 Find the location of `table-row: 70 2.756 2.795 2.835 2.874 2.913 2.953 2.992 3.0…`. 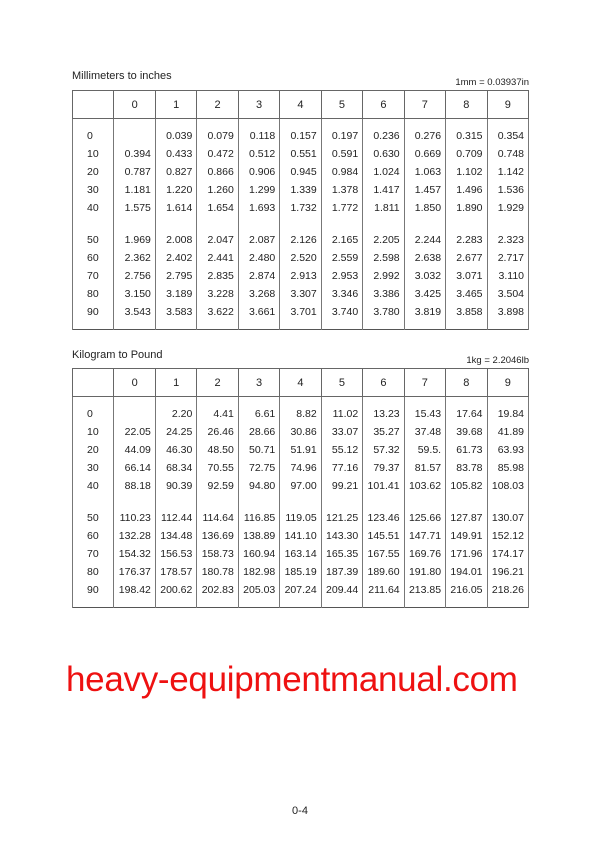

table-row: 70 2.756 2.795 2.835 2.874 2.913 2.953 2.992 3.0… is located at coordinates (300, 276).